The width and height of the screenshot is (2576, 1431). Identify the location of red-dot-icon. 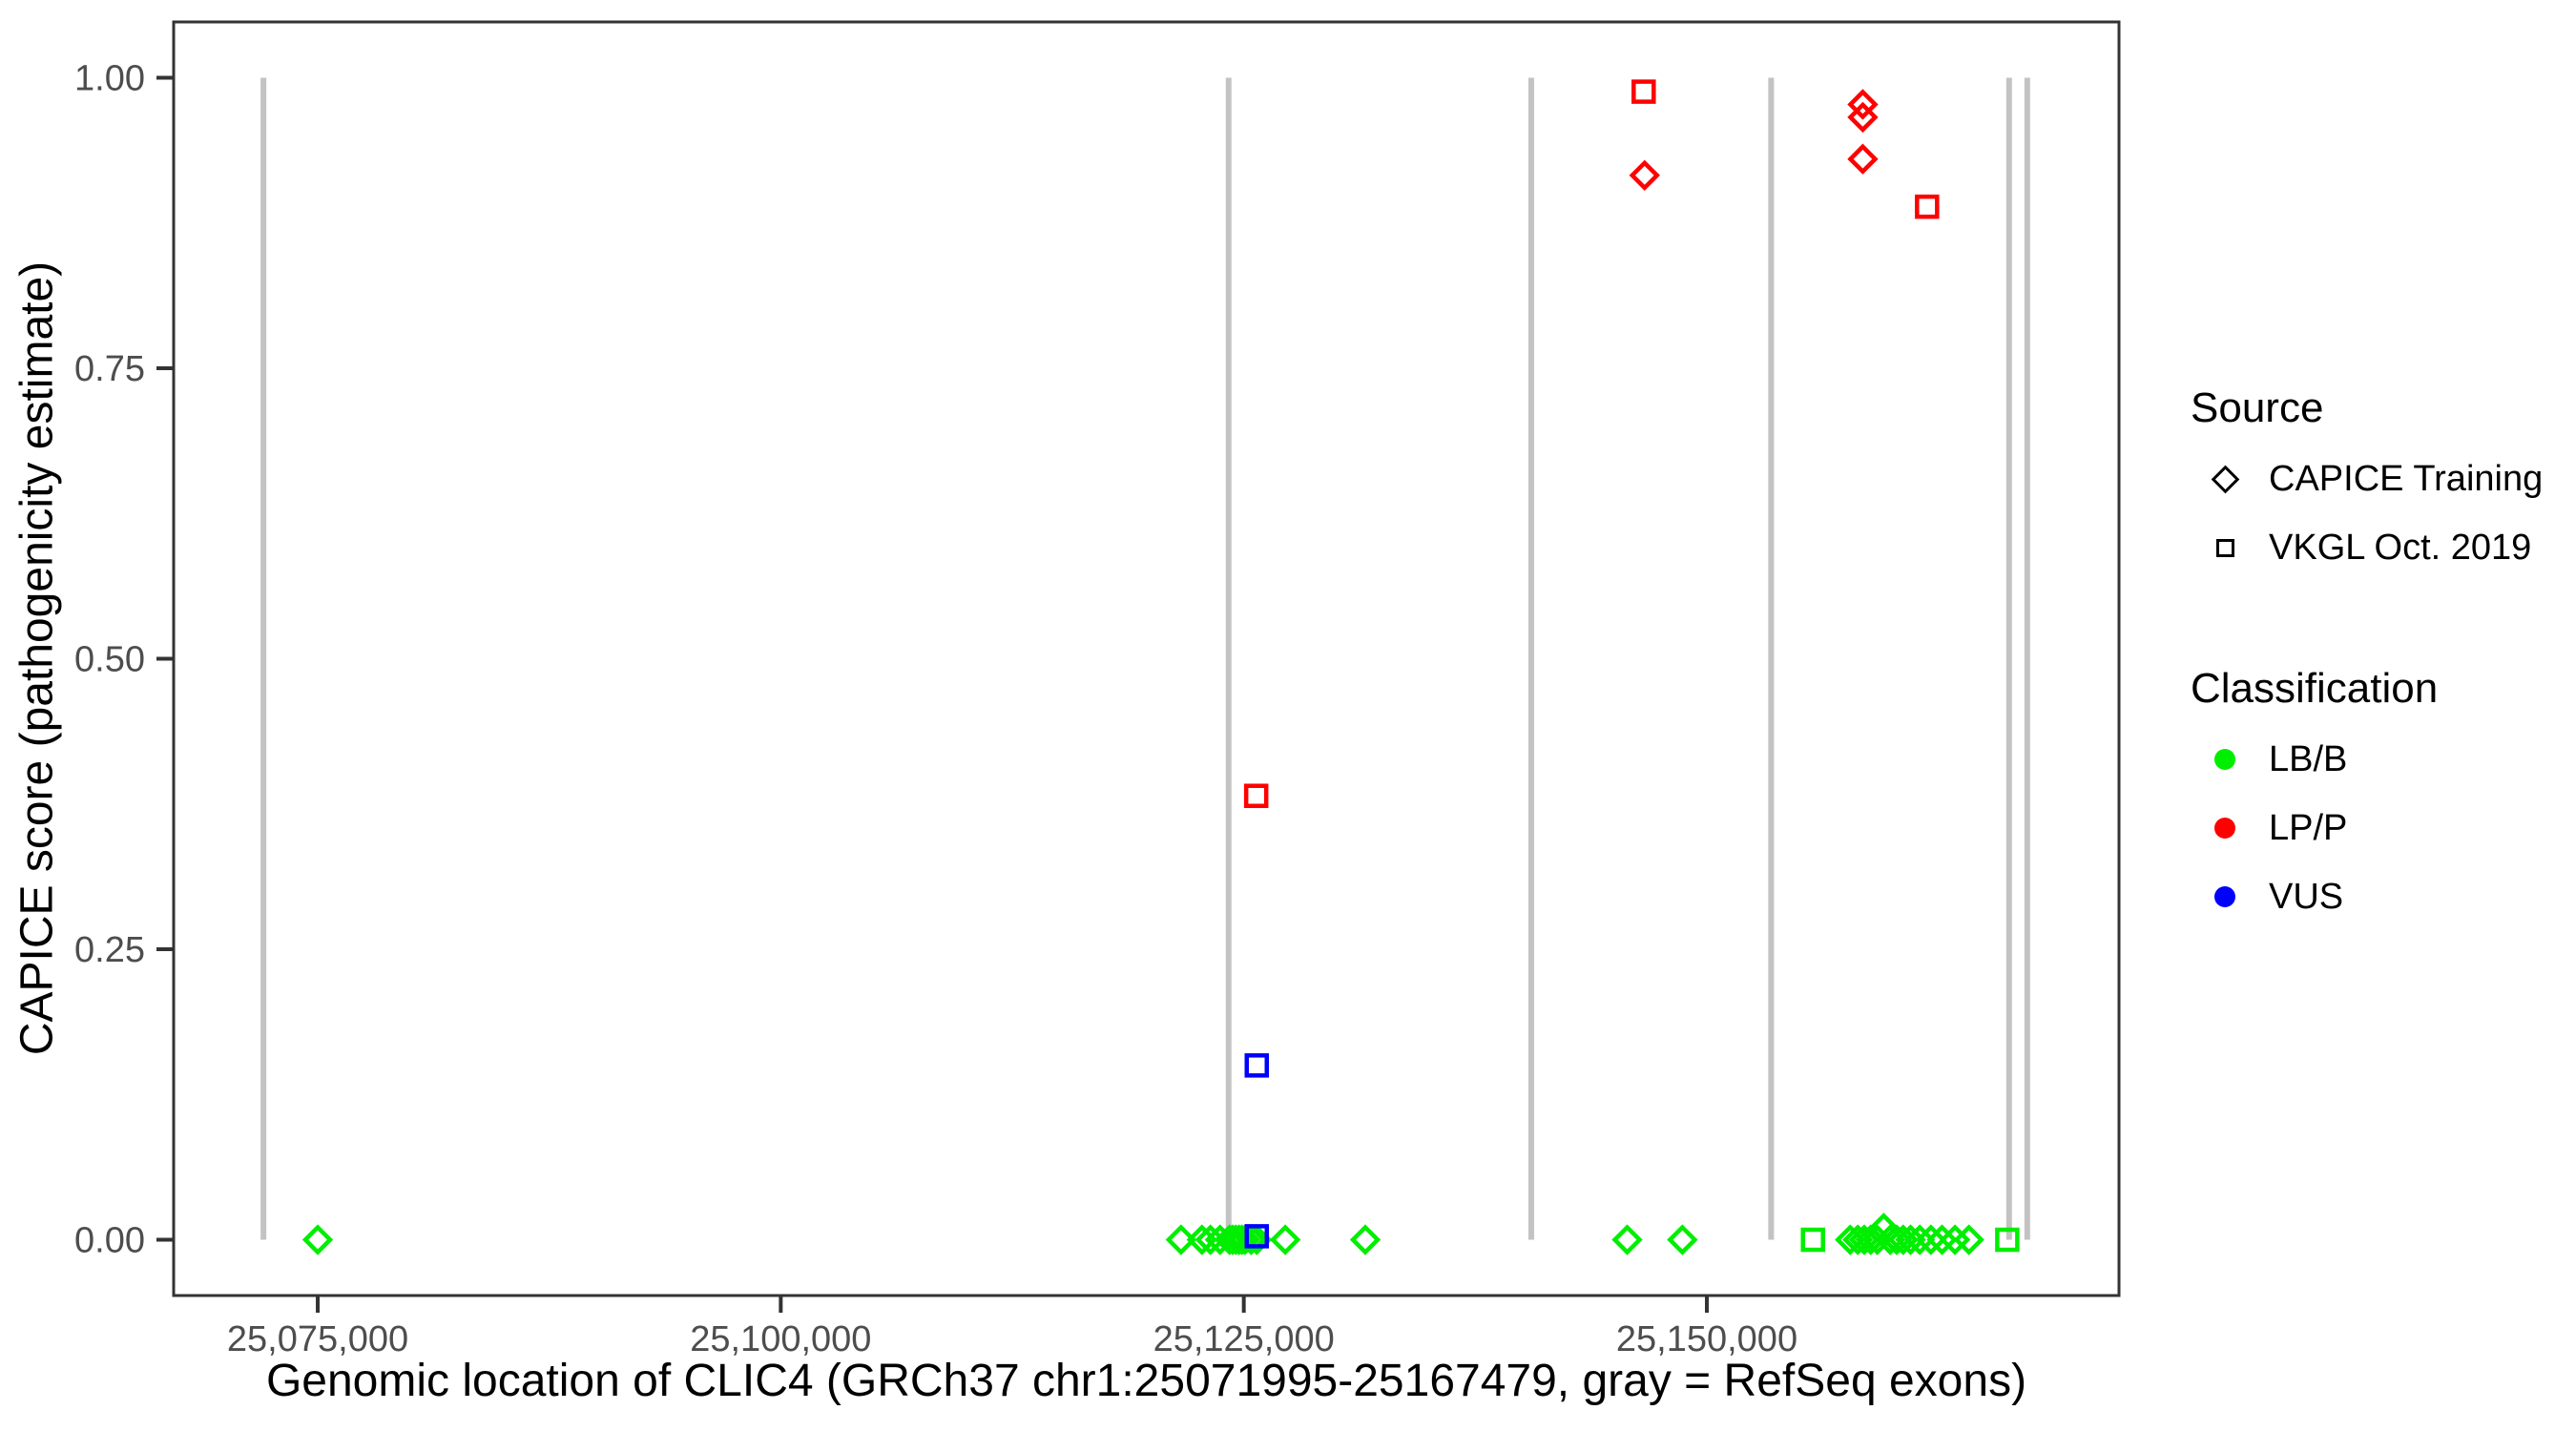
(2224, 829).